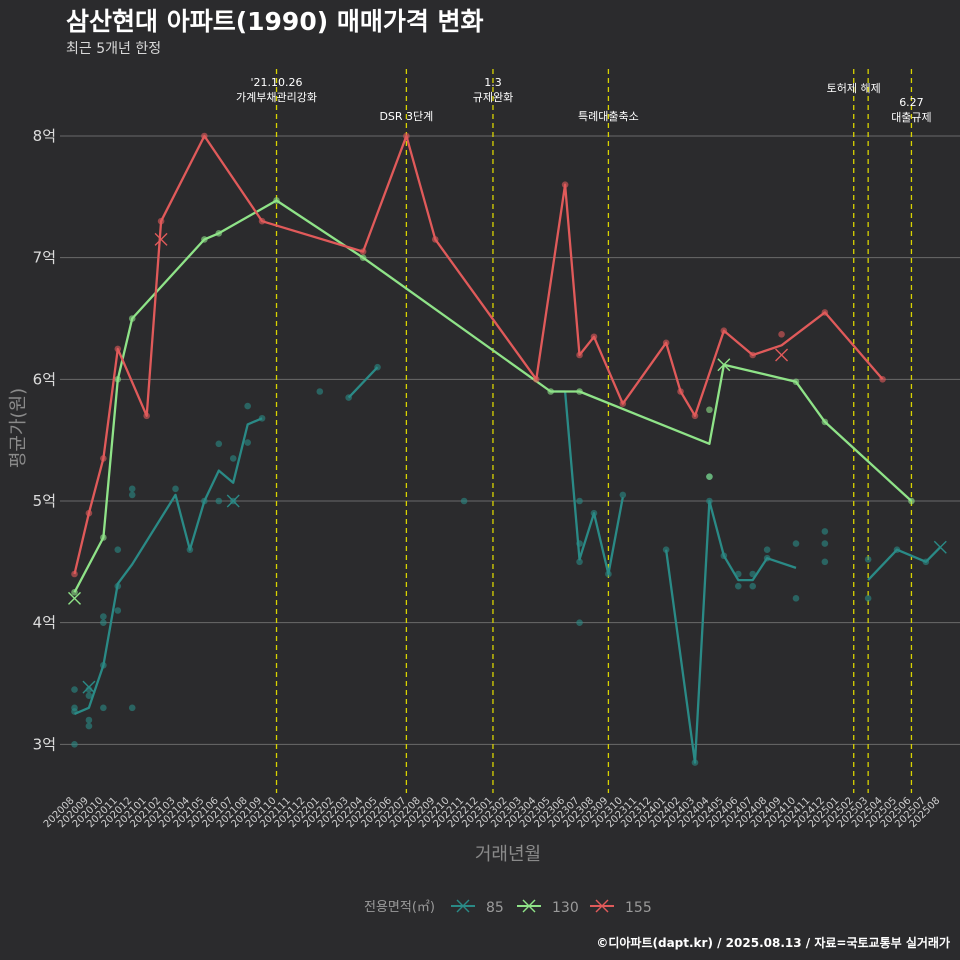 The image size is (960, 960). I want to click on event-label: 1.3 규제완화, so click(493, 90).